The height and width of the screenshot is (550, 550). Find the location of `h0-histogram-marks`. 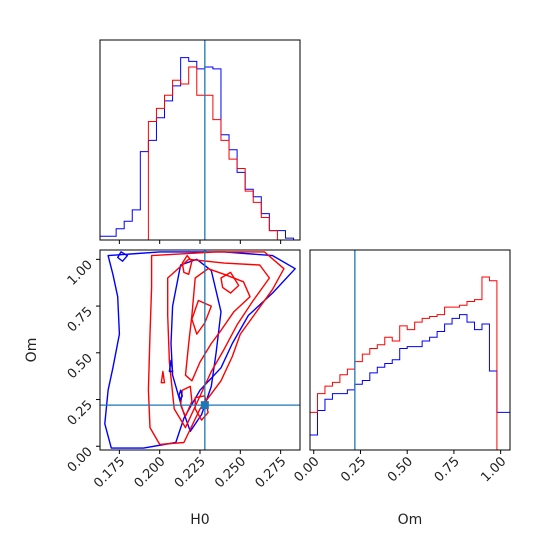

h0-histogram-marks is located at coordinates (199, 140).